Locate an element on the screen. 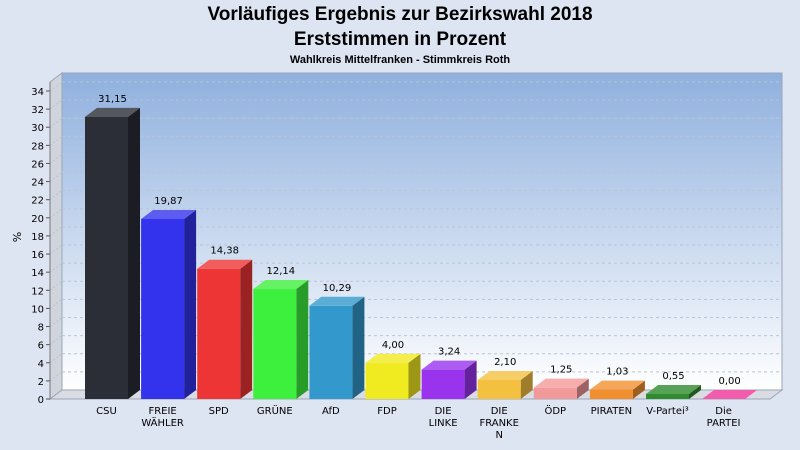 The width and height of the screenshot is (800, 450). x-tick-label: PIRATEN is located at coordinates (612, 411).